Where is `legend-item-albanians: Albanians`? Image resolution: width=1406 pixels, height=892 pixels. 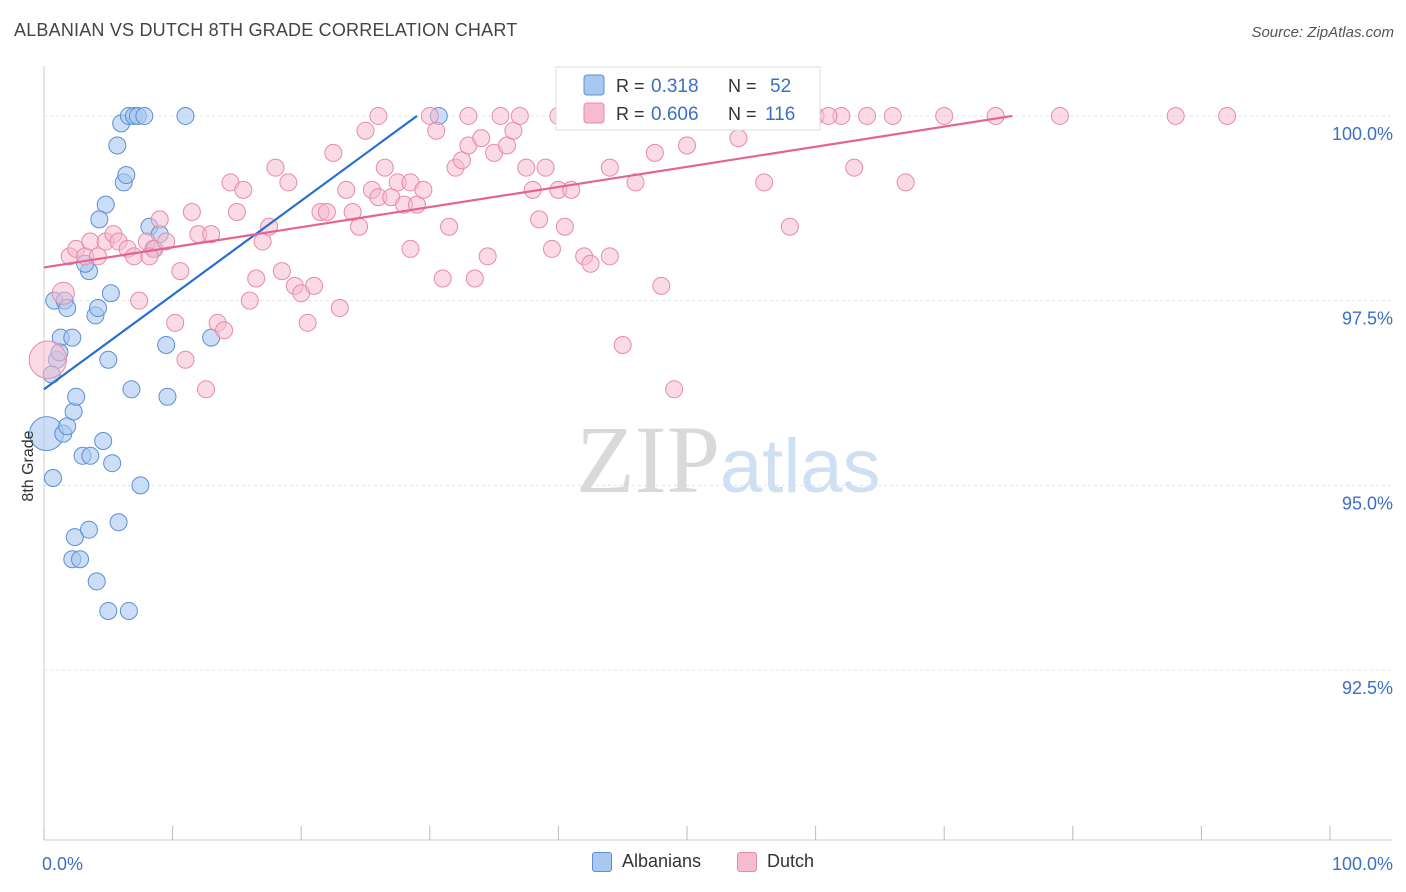
legend-item-albanians: Albanians is located at coordinates (646, 861).